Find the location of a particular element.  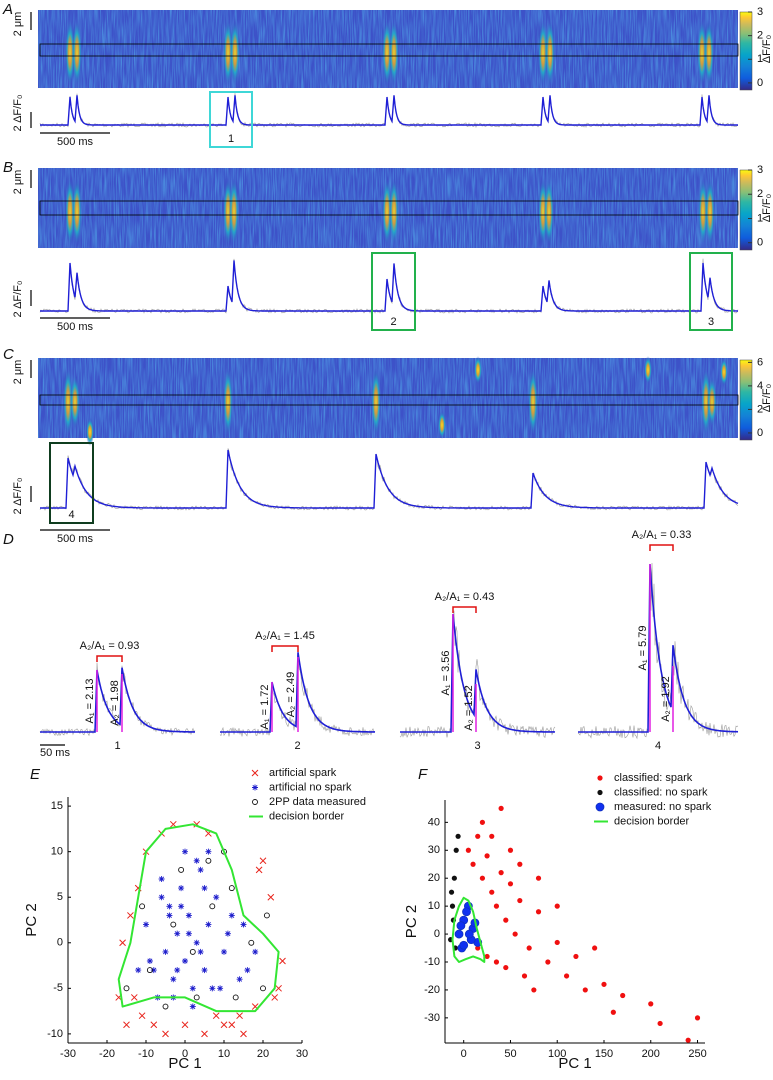

amplitude-label: A₁ = 2.13 is located at coordinates (90, 701).